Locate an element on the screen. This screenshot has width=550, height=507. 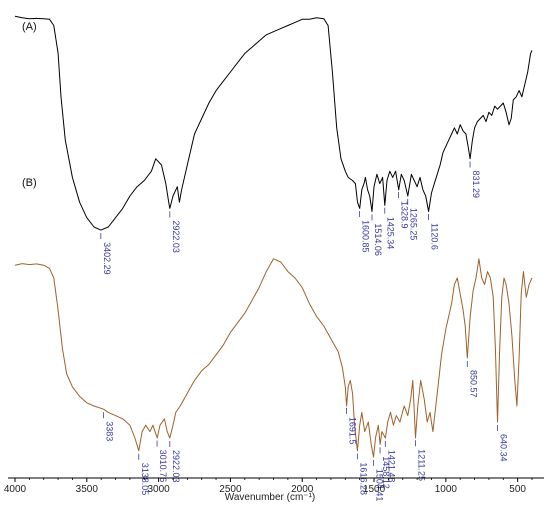
peak-label: 850.57 is located at coordinates (473, 384).